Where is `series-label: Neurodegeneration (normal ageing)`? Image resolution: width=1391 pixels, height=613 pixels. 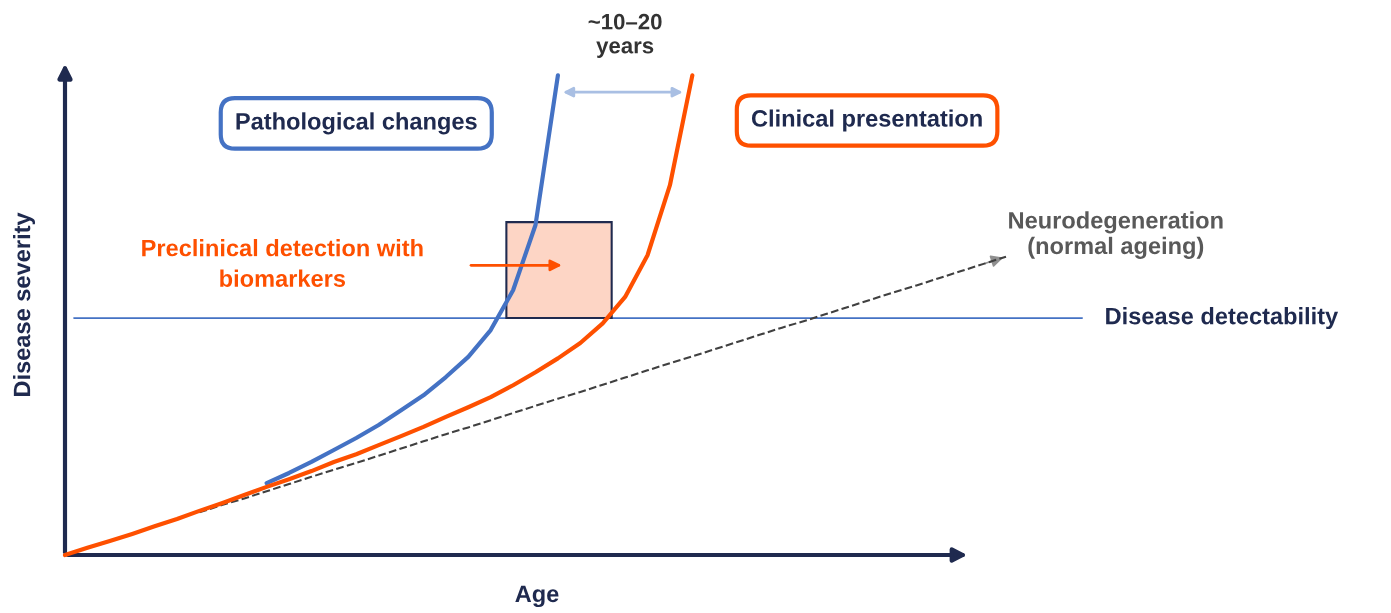 series-label: Neurodegeneration (normal ageing) is located at coordinates (1116, 235).